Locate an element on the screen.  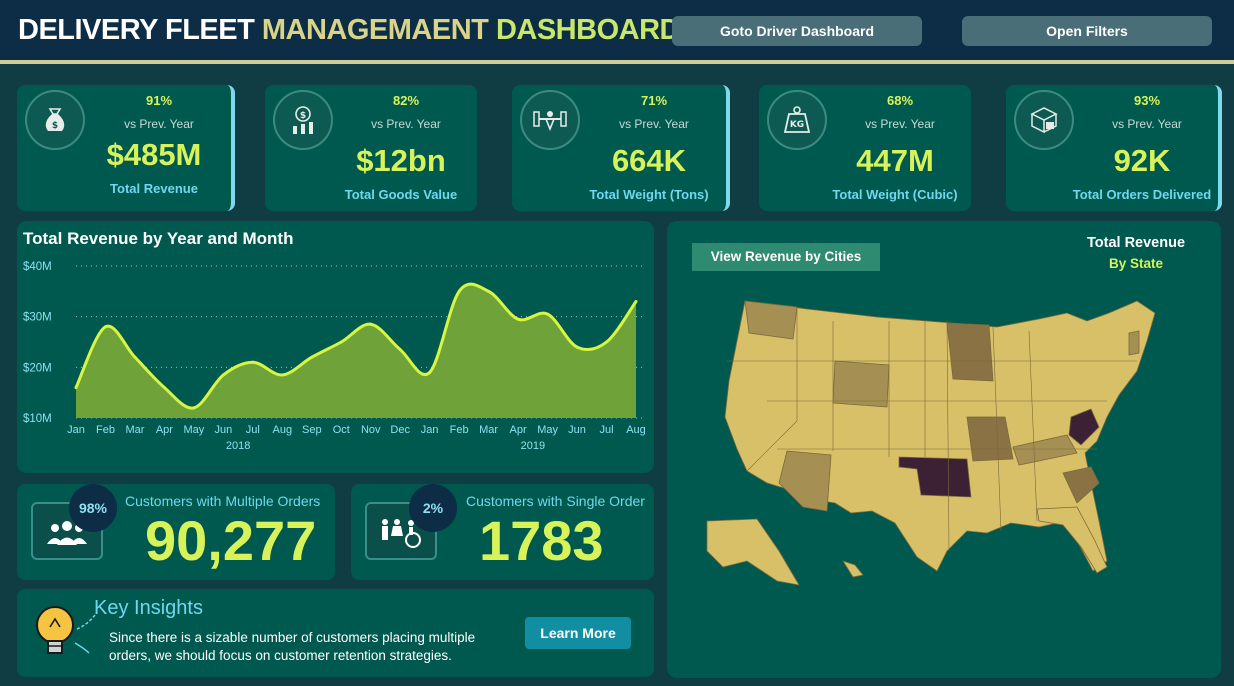
year-label: 2019 is located at coordinates (533, 446).